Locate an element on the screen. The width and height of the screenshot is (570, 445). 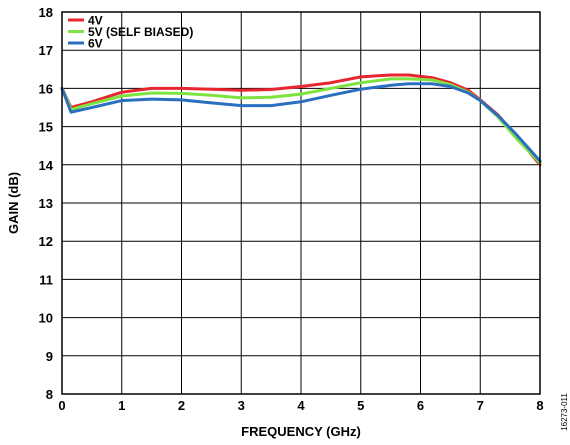
y-tick-label: 16 is located at coordinates (46, 88).